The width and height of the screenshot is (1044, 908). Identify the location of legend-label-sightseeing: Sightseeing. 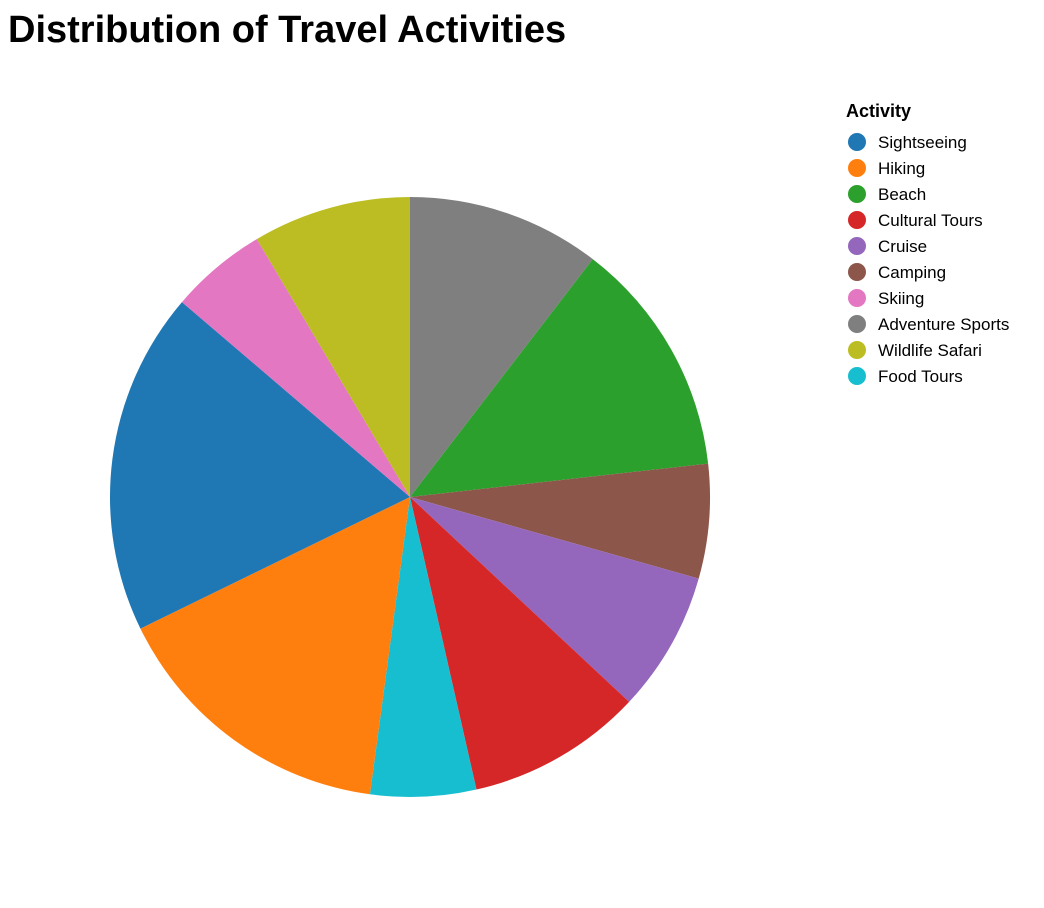
(922, 142).